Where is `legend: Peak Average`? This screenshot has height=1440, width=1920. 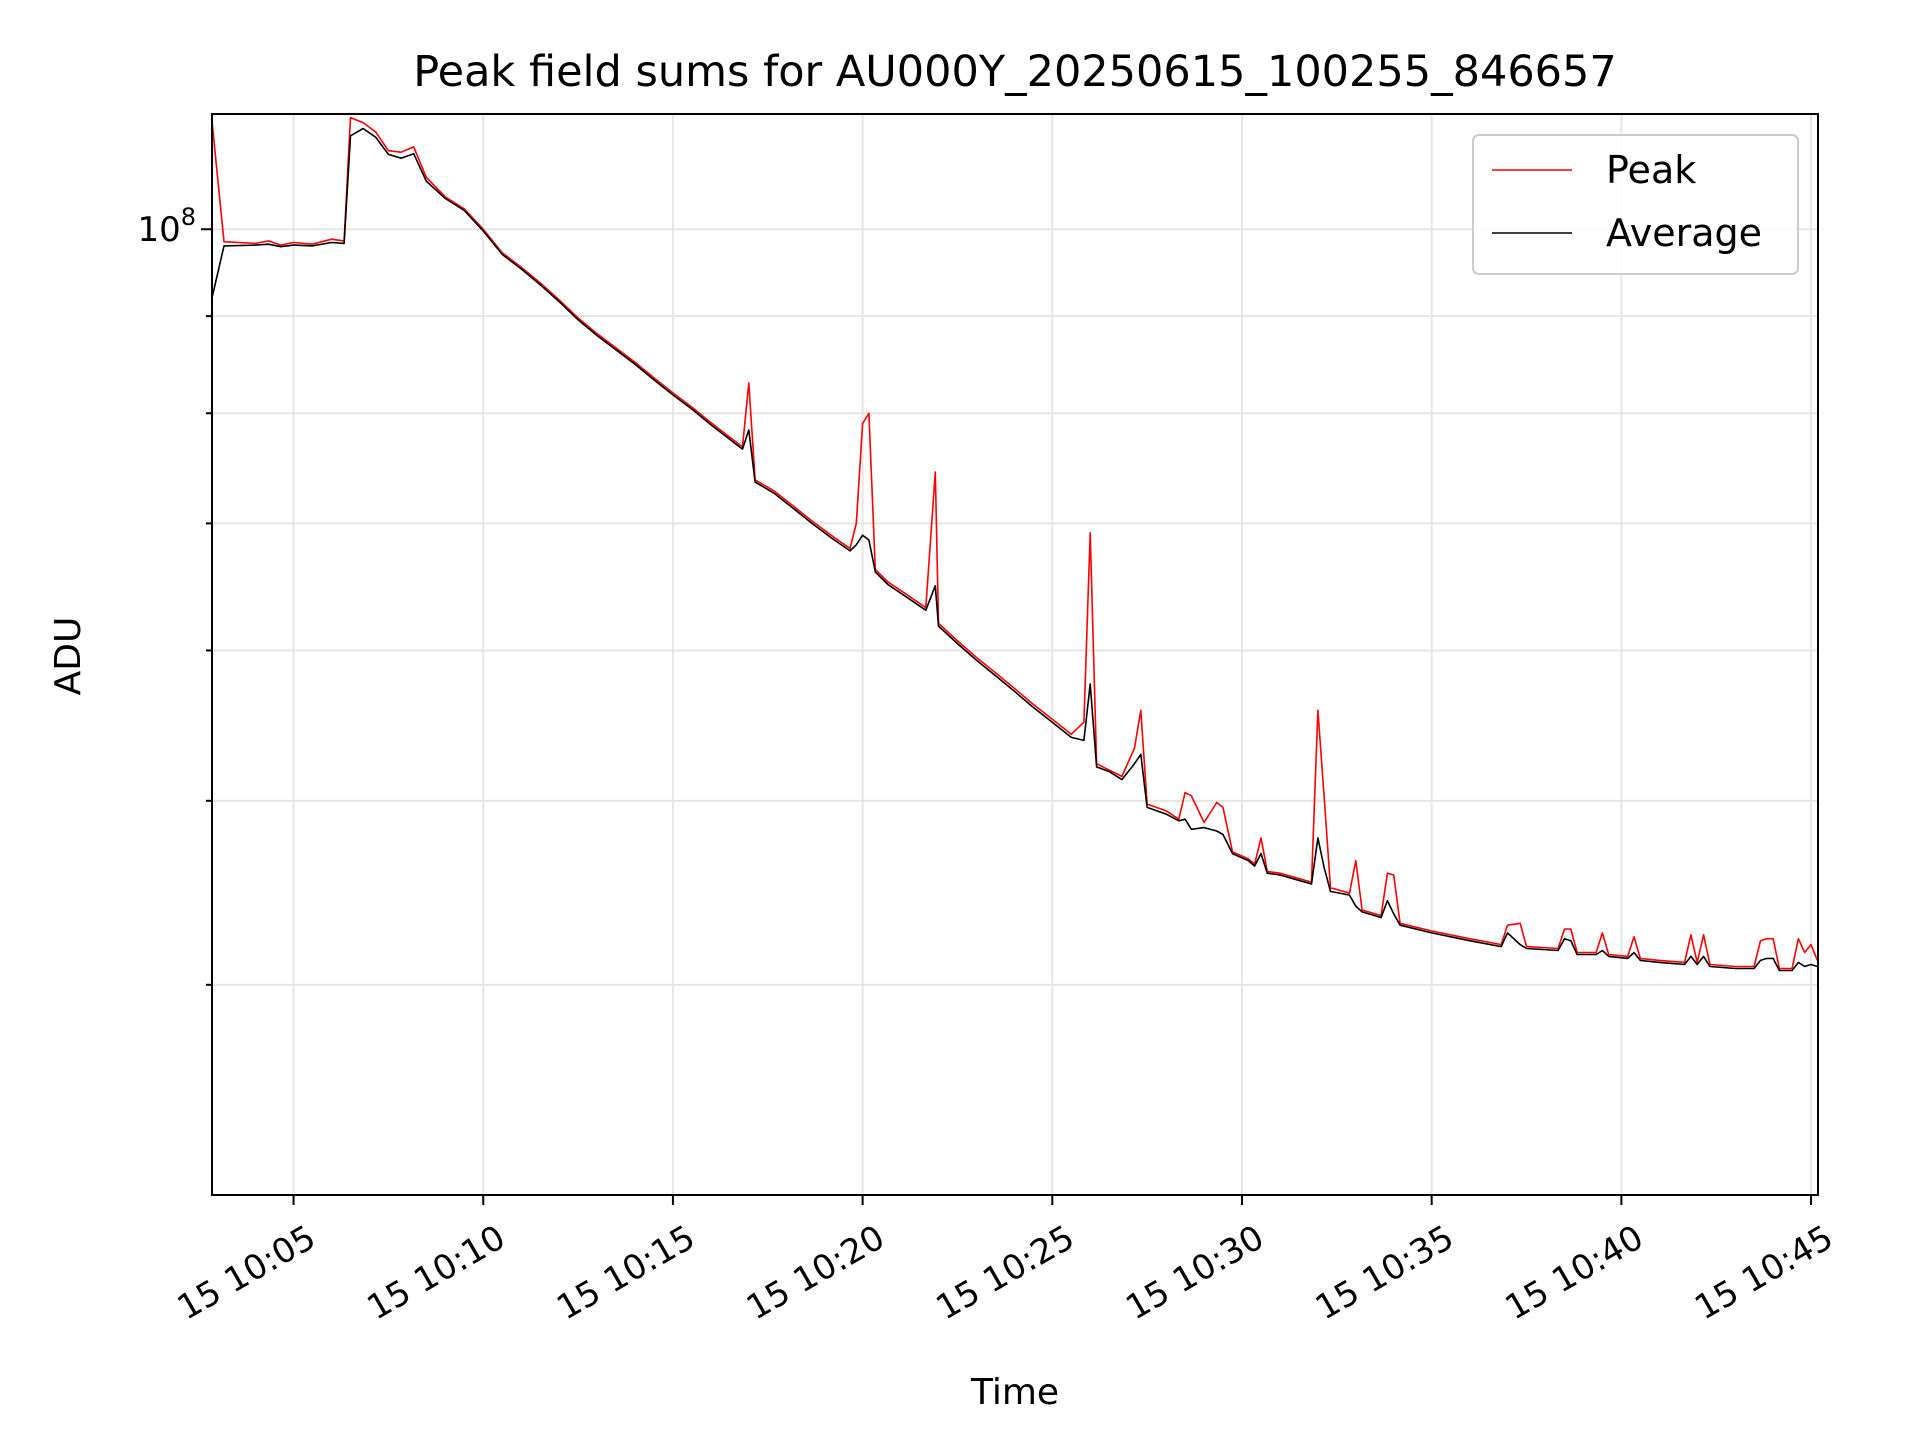
legend: Peak Average is located at coordinates (1635, 204).